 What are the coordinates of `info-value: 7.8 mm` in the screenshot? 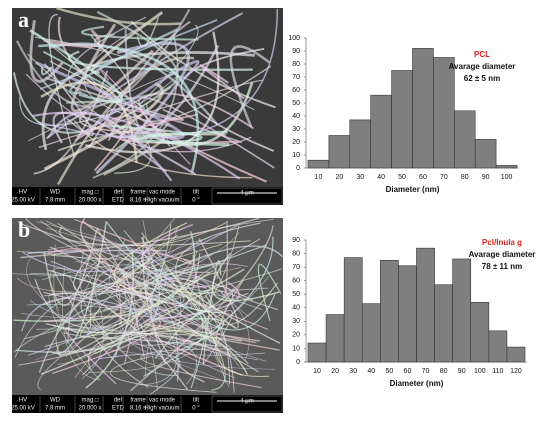 It's located at (55, 409).